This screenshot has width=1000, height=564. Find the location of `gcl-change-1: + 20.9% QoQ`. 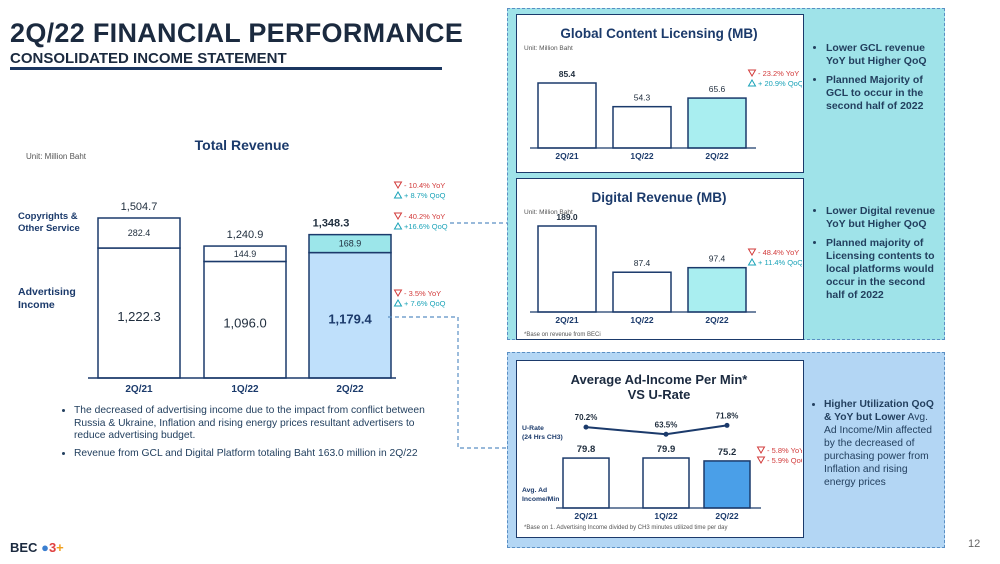

gcl-change-1: + 20.9% QoQ is located at coordinates (780, 83).